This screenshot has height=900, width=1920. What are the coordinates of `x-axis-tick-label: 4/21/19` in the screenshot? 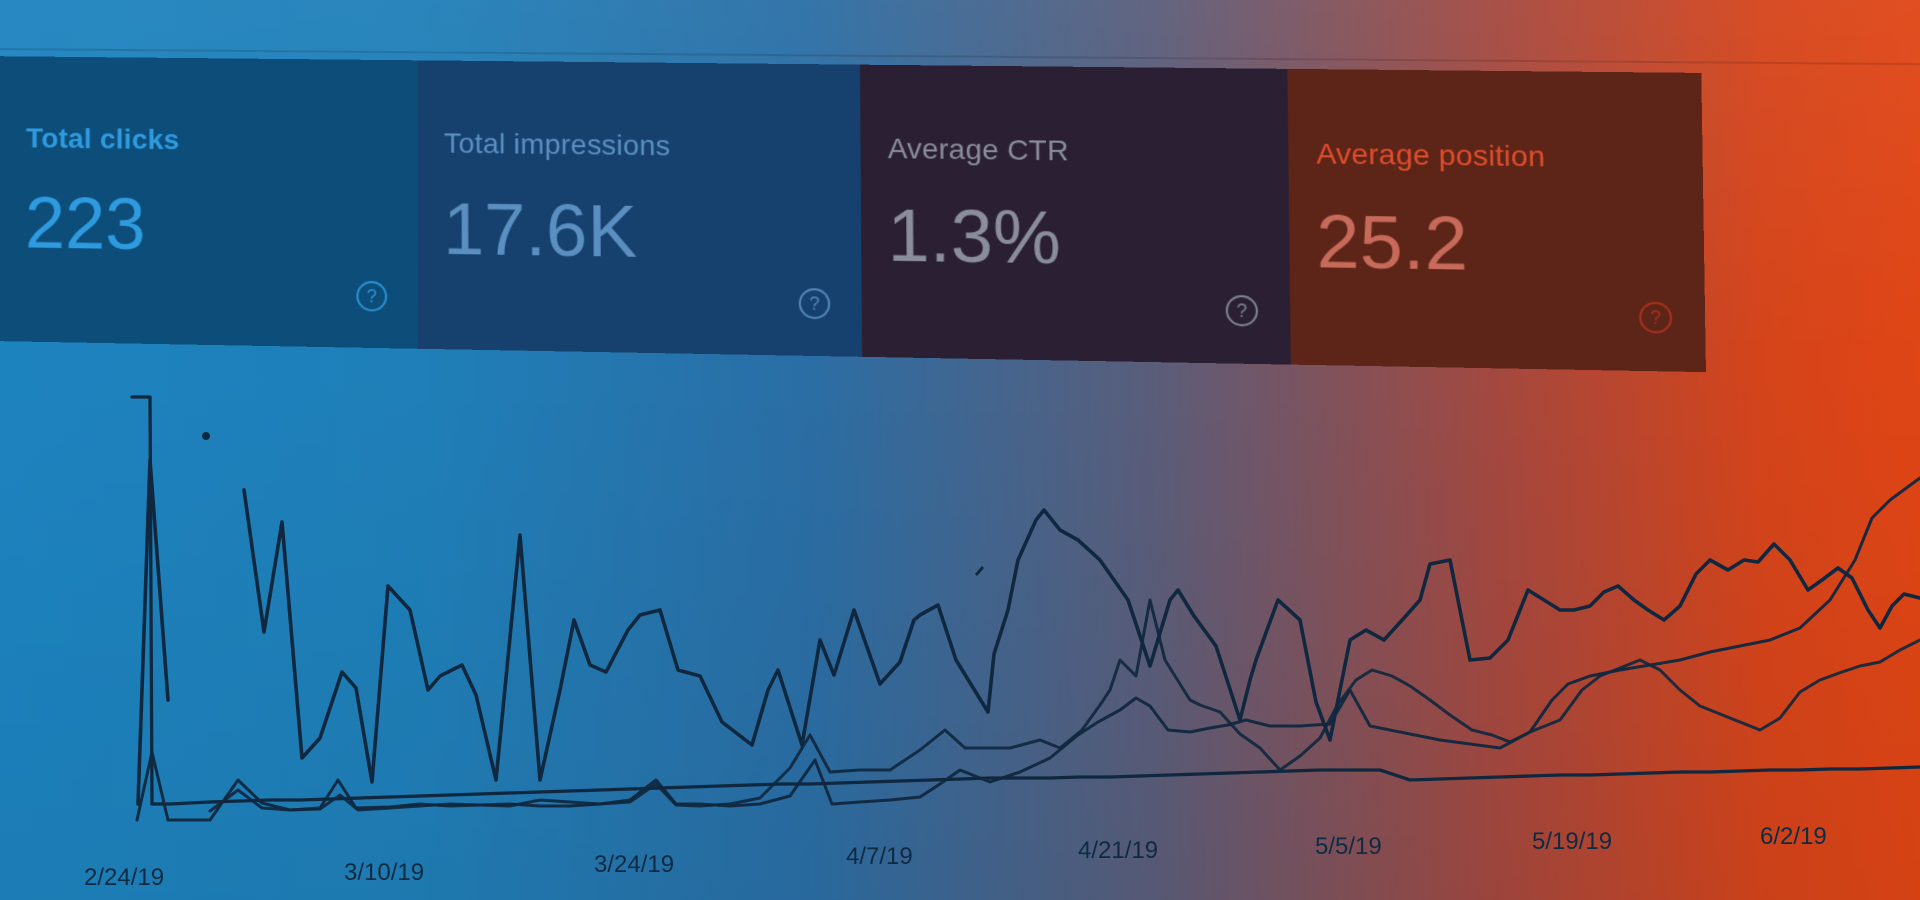 It's located at (1118, 850).